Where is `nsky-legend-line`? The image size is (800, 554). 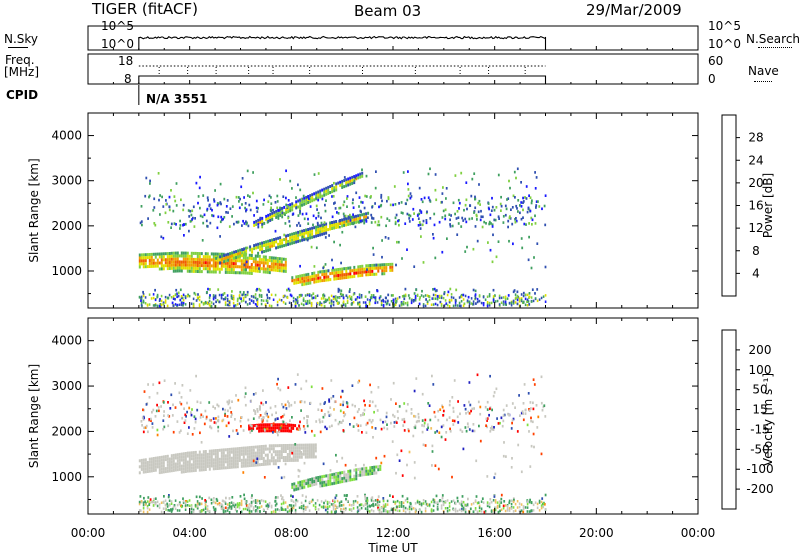 nsky-legend-line is located at coordinates (18, 47).